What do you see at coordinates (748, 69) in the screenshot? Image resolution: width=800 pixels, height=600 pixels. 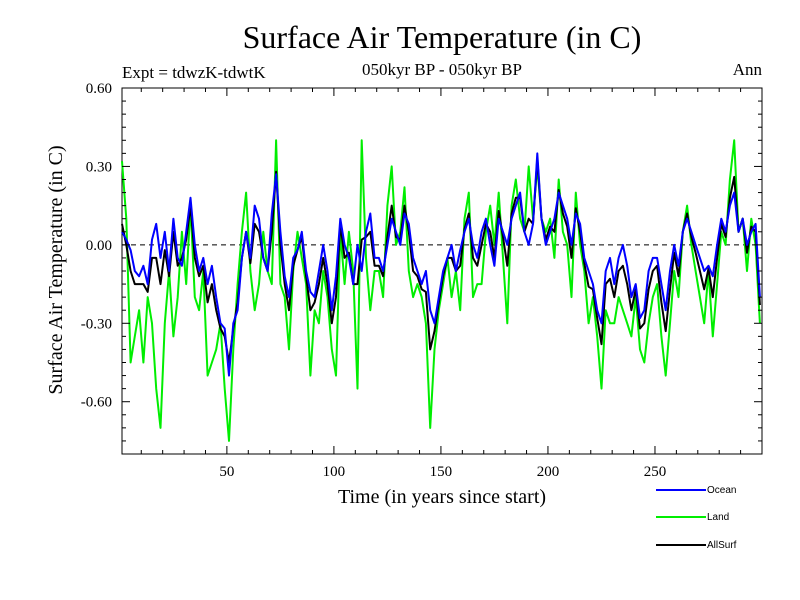 I see `season-label: Ann` at bounding box center [748, 69].